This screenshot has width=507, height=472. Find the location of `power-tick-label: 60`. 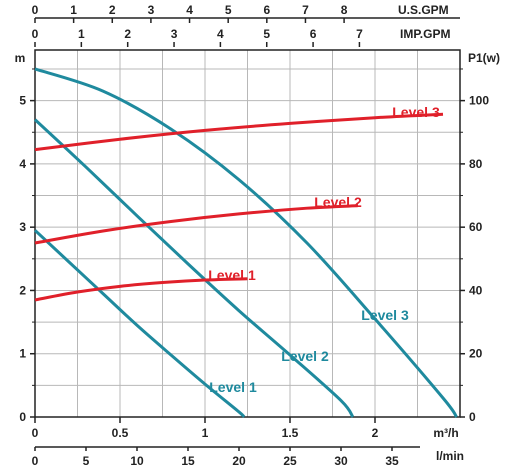

power-tick-label: 60 is located at coordinates (476, 227).